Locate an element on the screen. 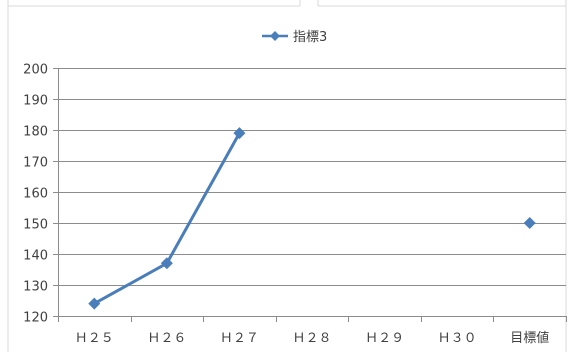 This screenshot has height=352, width=574. target-value-marker is located at coordinates (529, 223).